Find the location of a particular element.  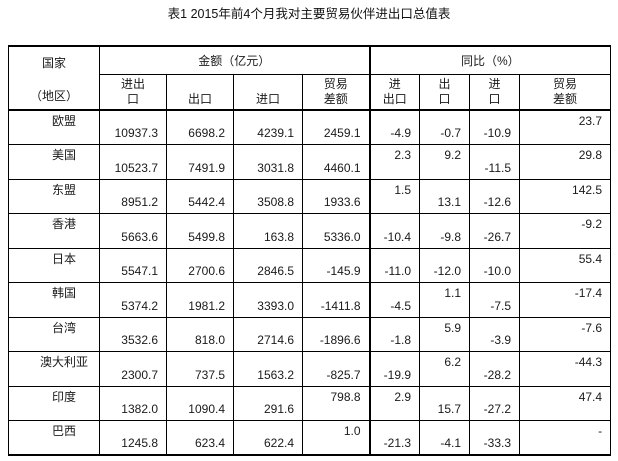

country-cell: 美国 is located at coordinates (54, 162).